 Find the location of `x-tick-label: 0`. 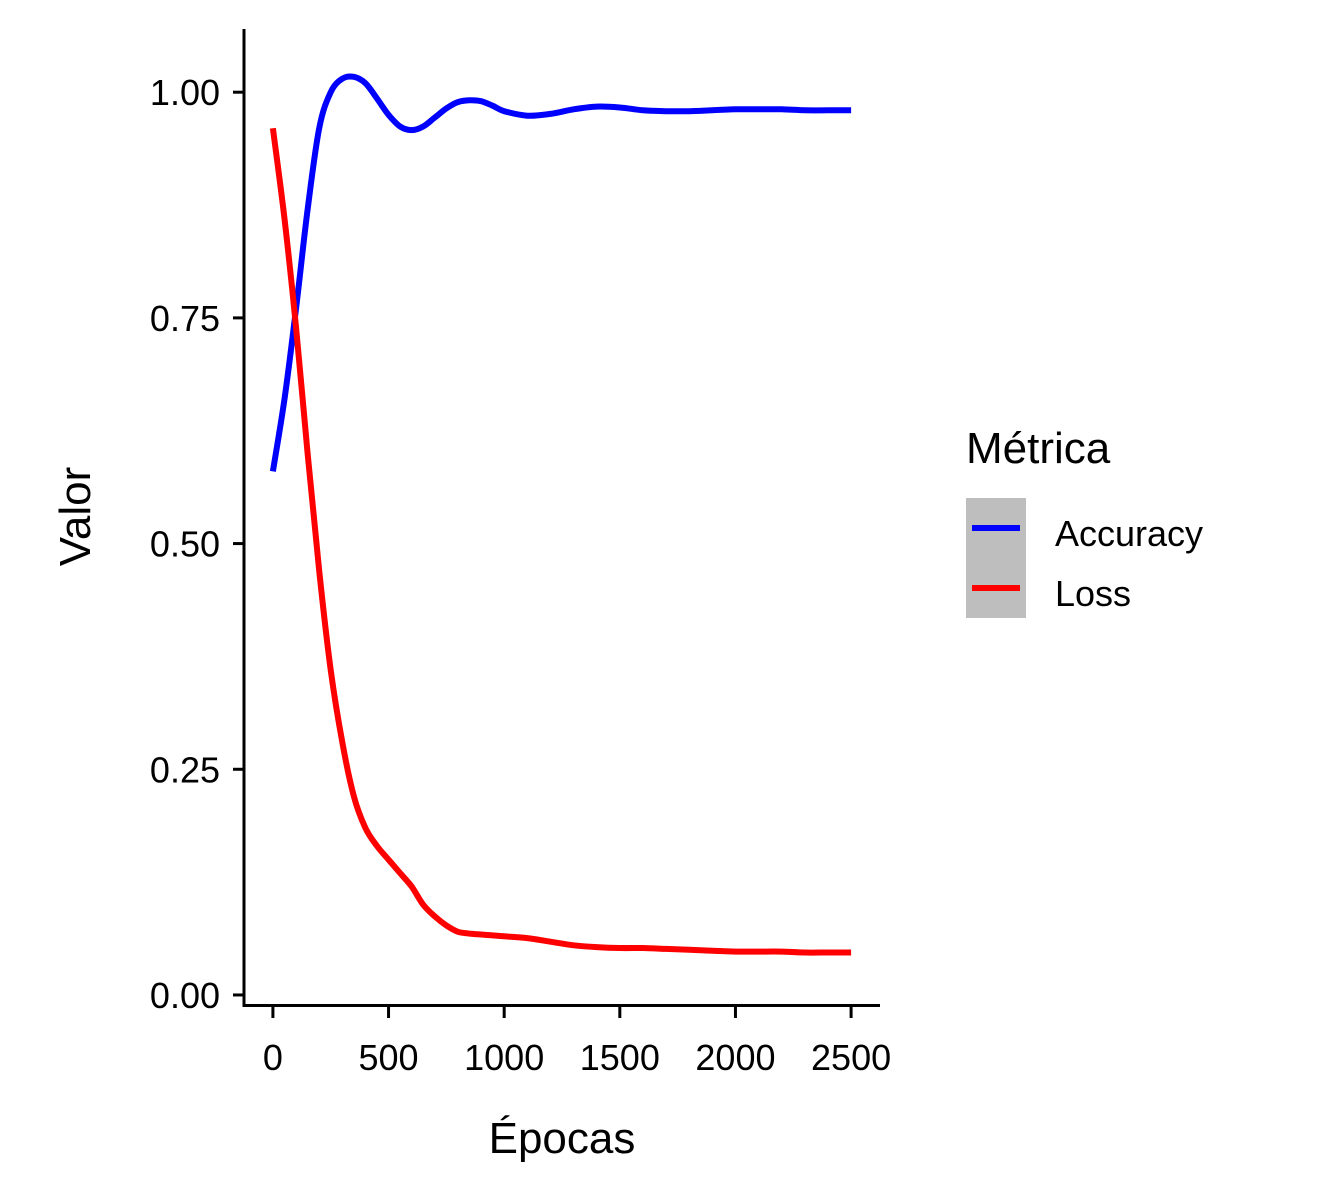

x-tick-label: 0 is located at coordinates (273, 1057).